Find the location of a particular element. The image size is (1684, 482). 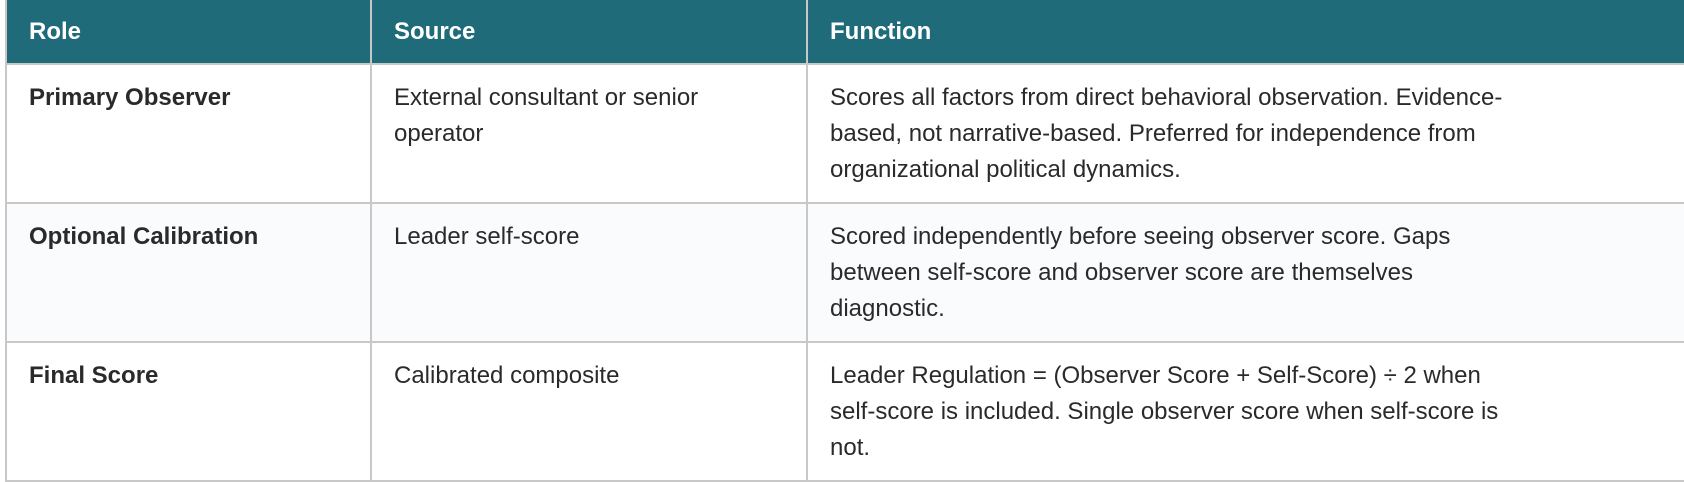

source-cell: External consultant or senior operator is located at coordinates (588, 134).